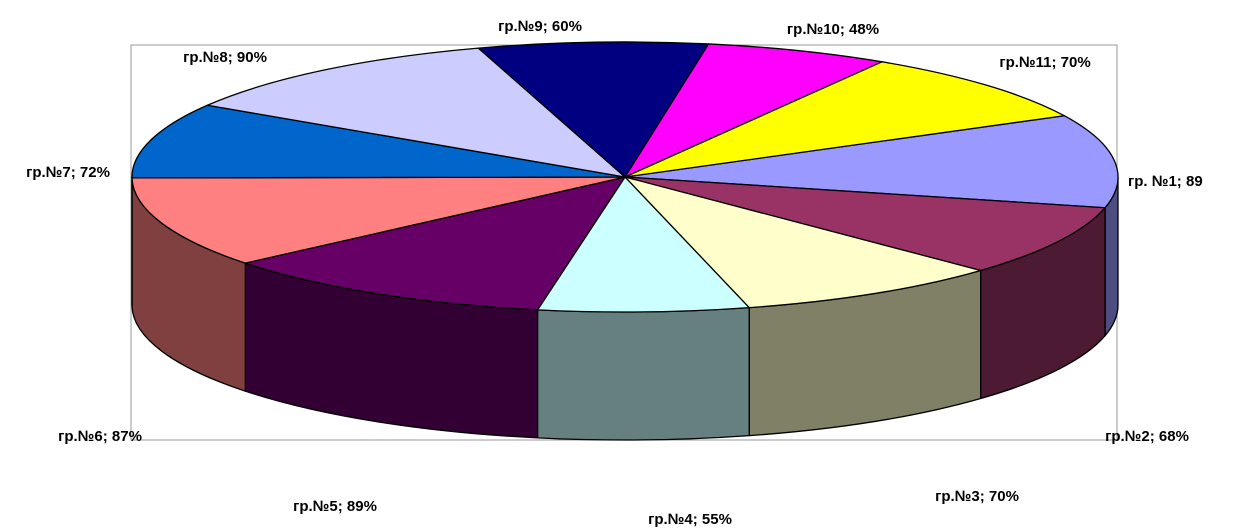  What do you see at coordinates (833, 29) in the screenshot?
I see `data-label: гр.№10; 48%` at bounding box center [833, 29].